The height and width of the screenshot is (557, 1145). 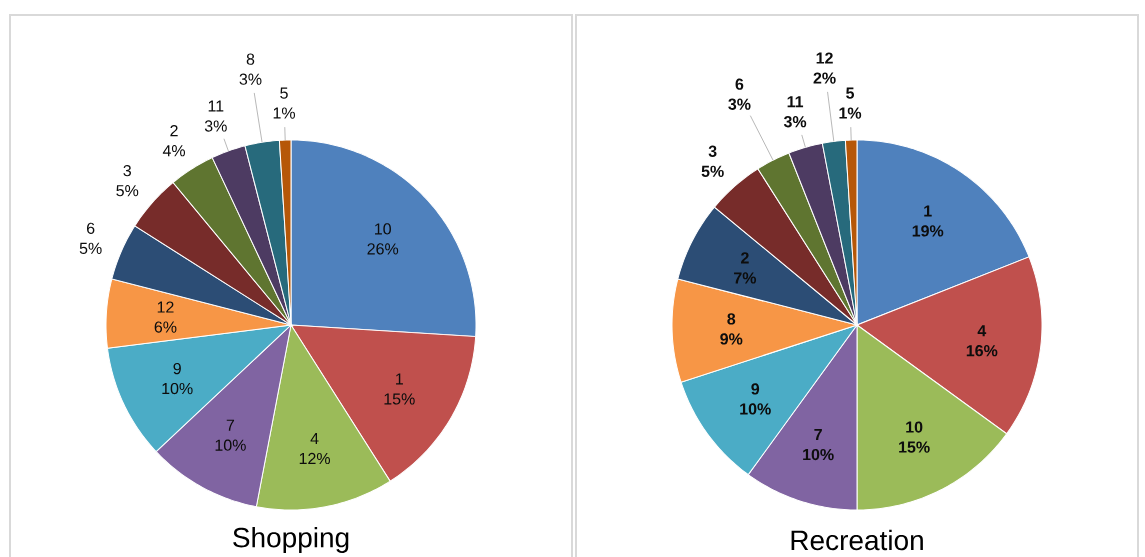 What do you see at coordinates (291, 540) in the screenshot?
I see `text: Shopping` at bounding box center [291, 540].